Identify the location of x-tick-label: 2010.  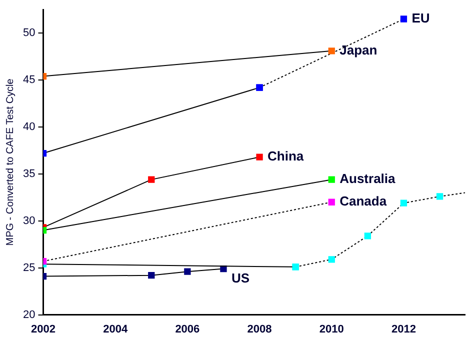
(331, 329).